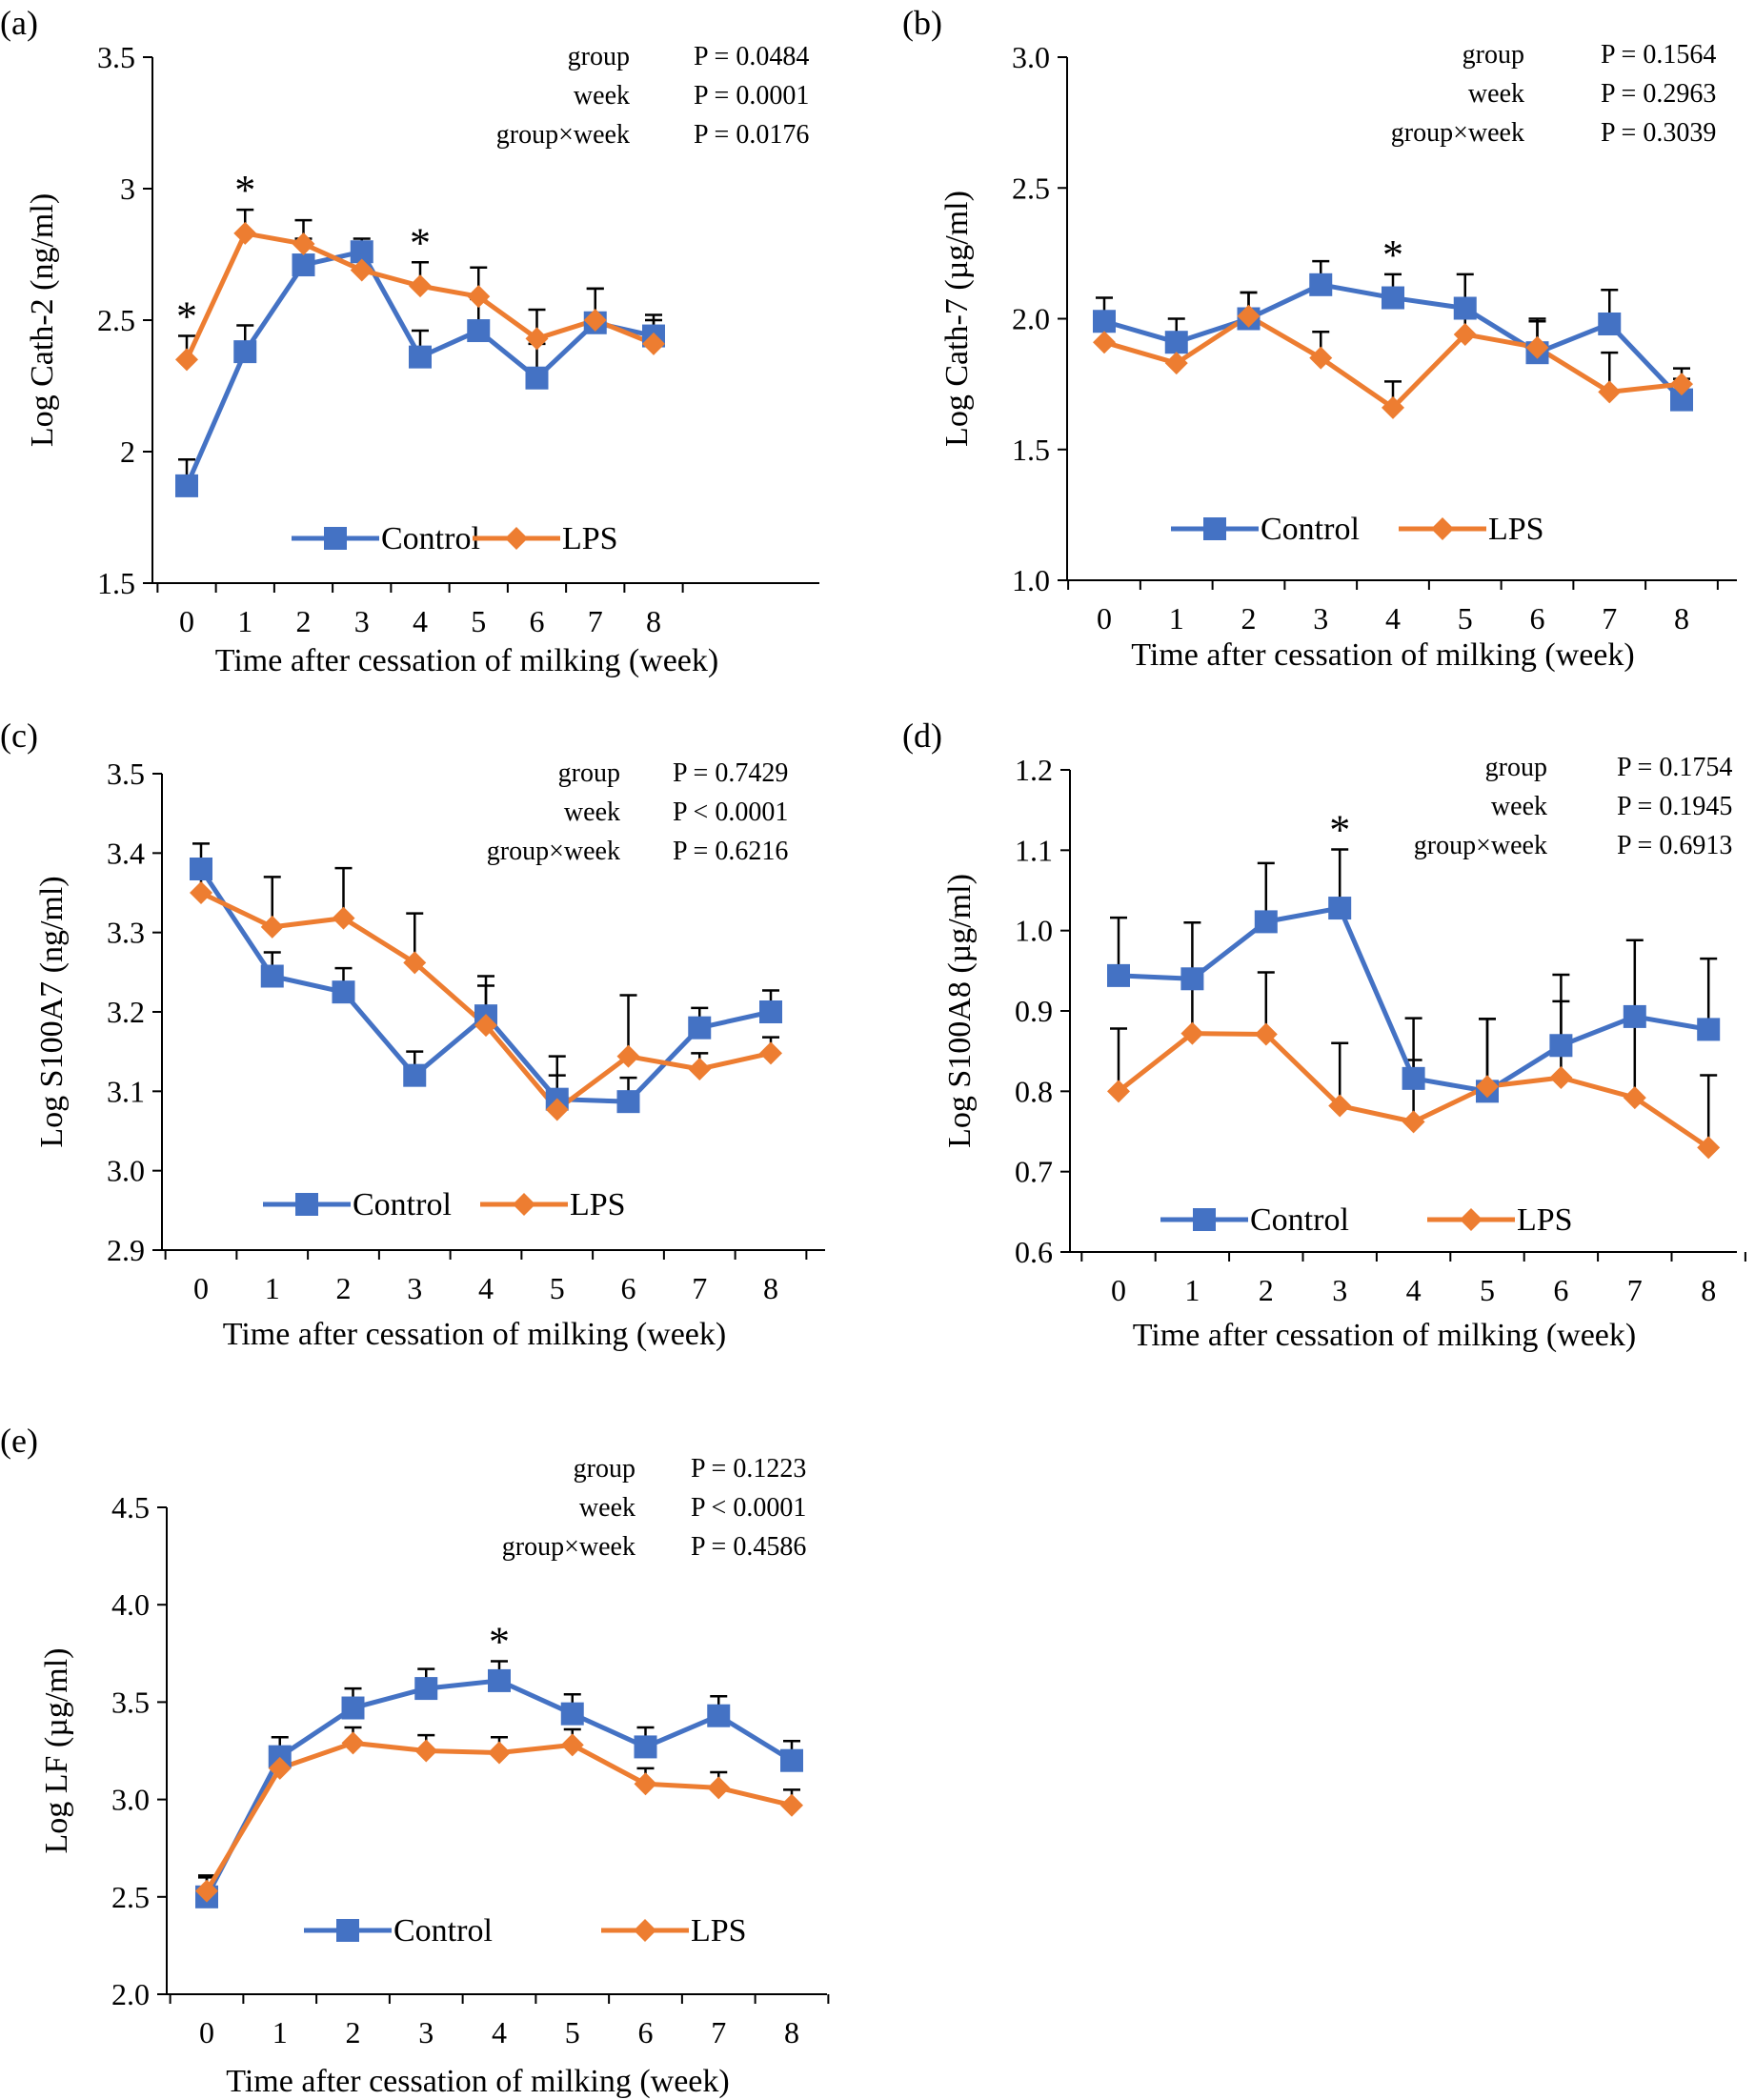 The width and height of the screenshot is (1755, 2100). I want to click on stats-label: week, so click(1519, 806).